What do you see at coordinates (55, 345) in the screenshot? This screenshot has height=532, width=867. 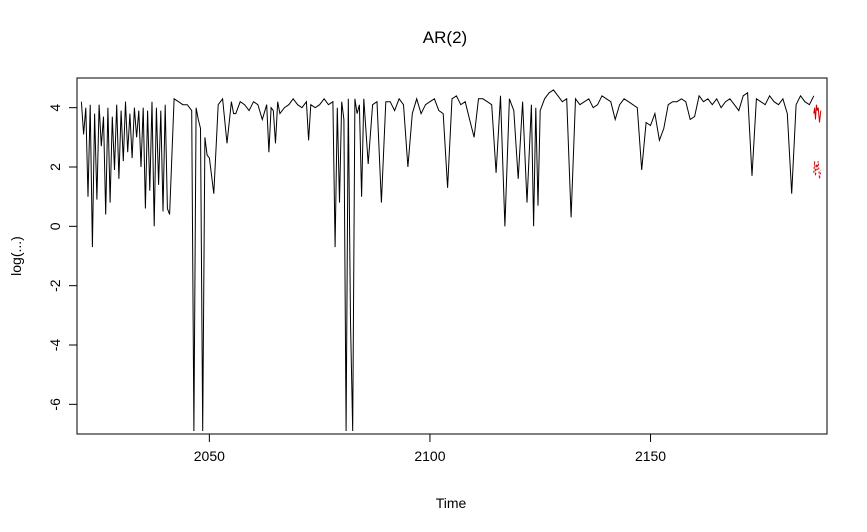 I see `y-tick-label: -4` at bounding box center [55, 345].